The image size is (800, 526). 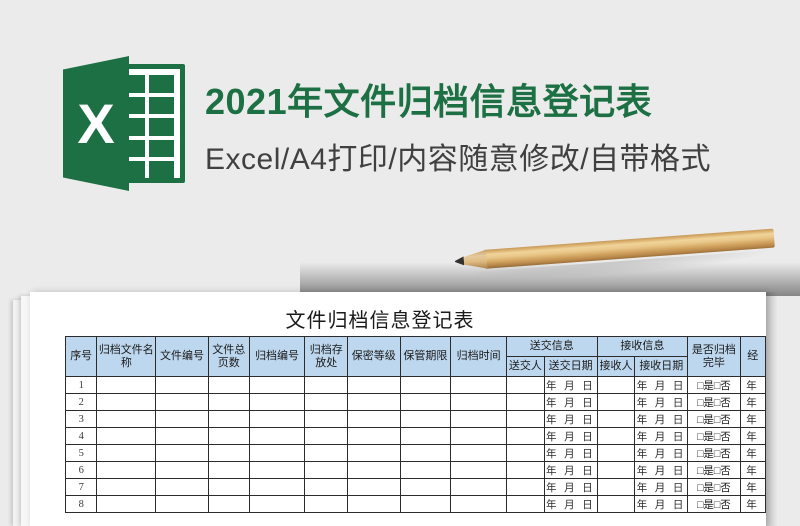 What do you see at coordinates (81, 385) in the screenshot?
I see `cell-index: 1` at bounding box center [81, 385].